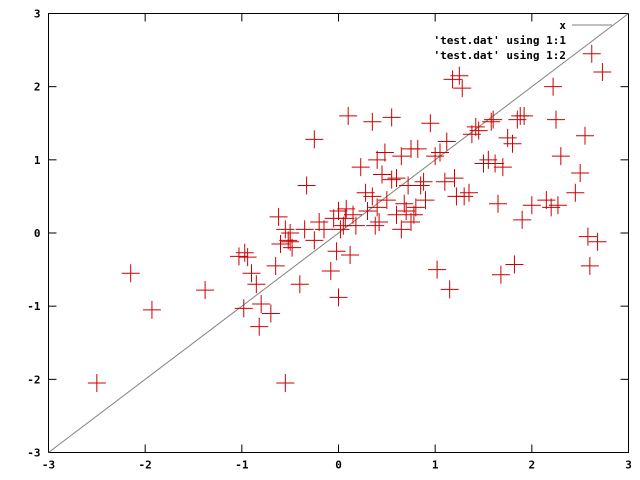 The width and height of the screenshot is (640, 480). What do you see at coordinates (500, 40) in the screenshot?
I see `legend-label: 'test.dat' using 1:1` at bounding box center [500, 40].